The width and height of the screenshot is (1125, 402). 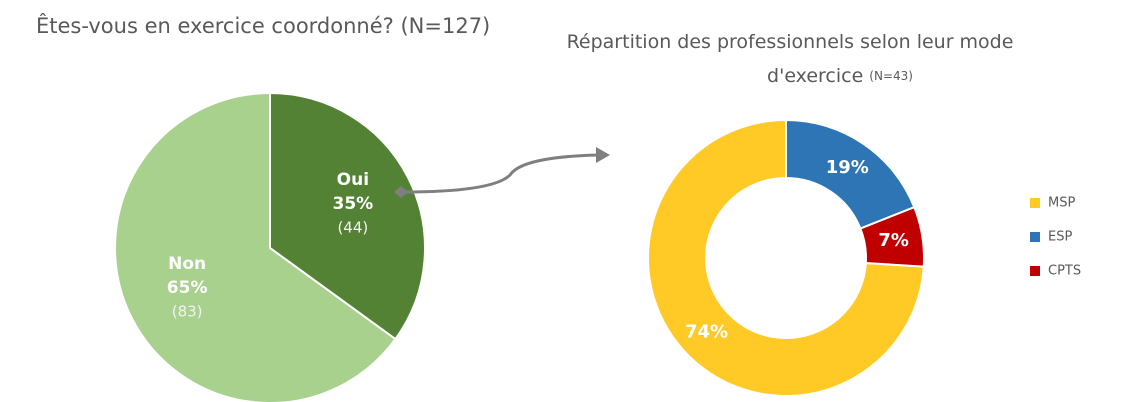 What do you see at coordinates (353, 204) in the screenshot?
I see `slice-value-label: 35%` at bounding box center [353, 204].